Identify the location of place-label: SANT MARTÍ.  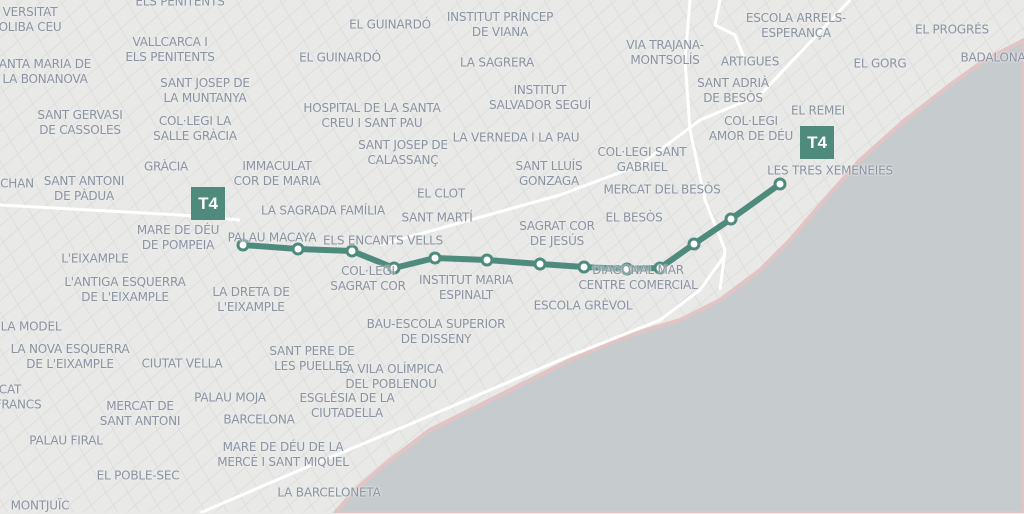
(437, 217).